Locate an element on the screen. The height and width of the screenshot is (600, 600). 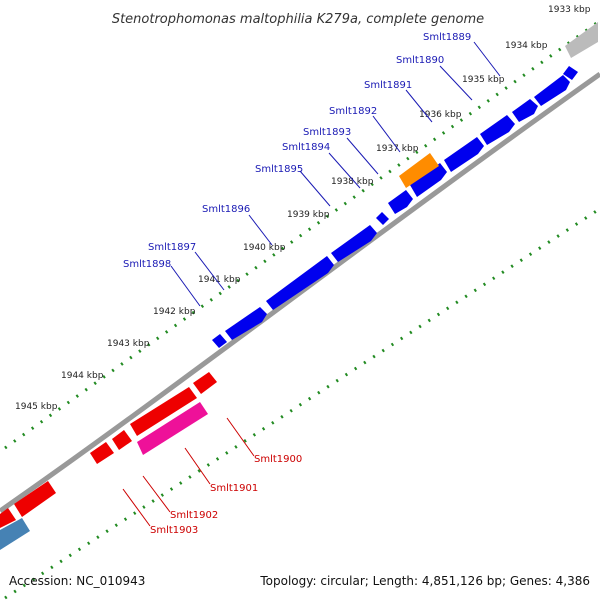
pink-feature is located at coordinates (172, 428).